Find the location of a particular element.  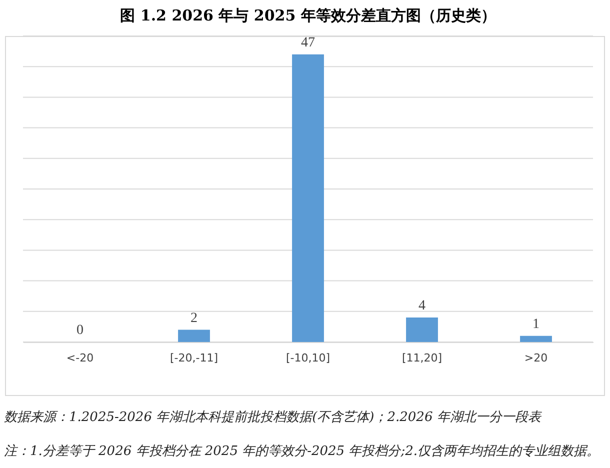

data-label: 1 is located at coordinates (536, 324).